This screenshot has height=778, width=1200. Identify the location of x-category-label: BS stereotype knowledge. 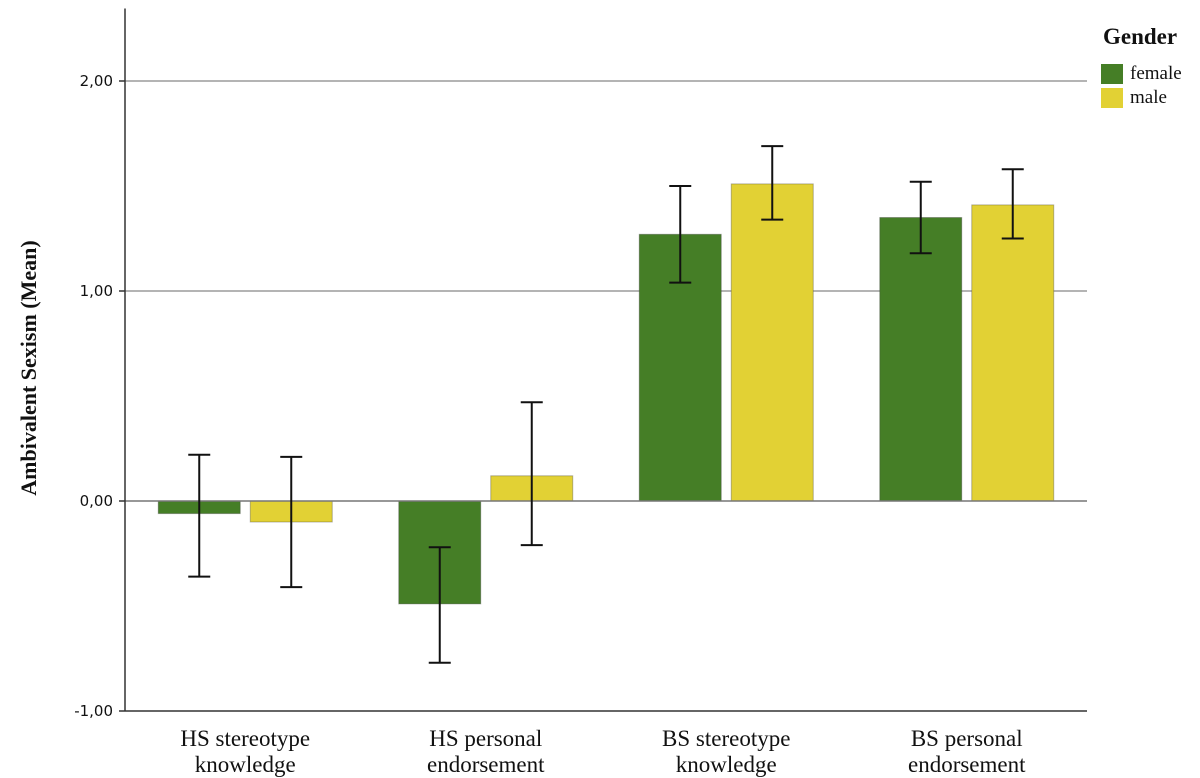
(726, 751).